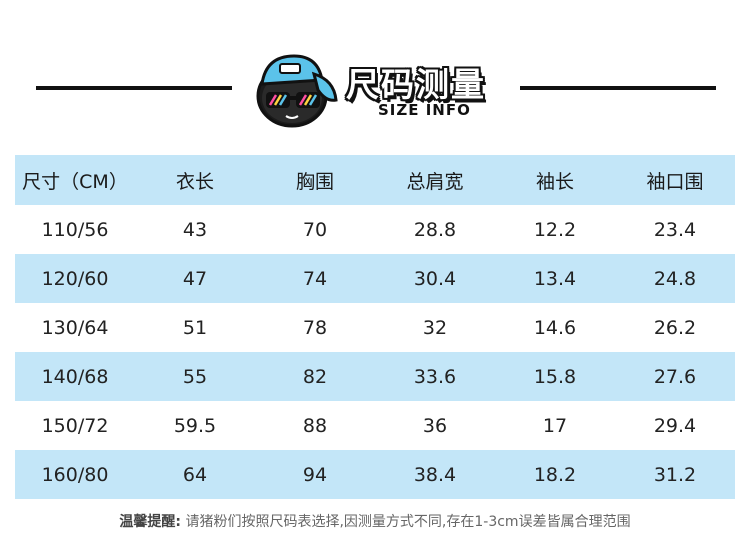 Image resolution: width=750 pixels, height=558 pixels. What do you see at coordinates (375, 474) in the screenshot?
I see `table-row: 160/80 64 94 38.4 18.2 31.2` at bounding box center [375, 474].